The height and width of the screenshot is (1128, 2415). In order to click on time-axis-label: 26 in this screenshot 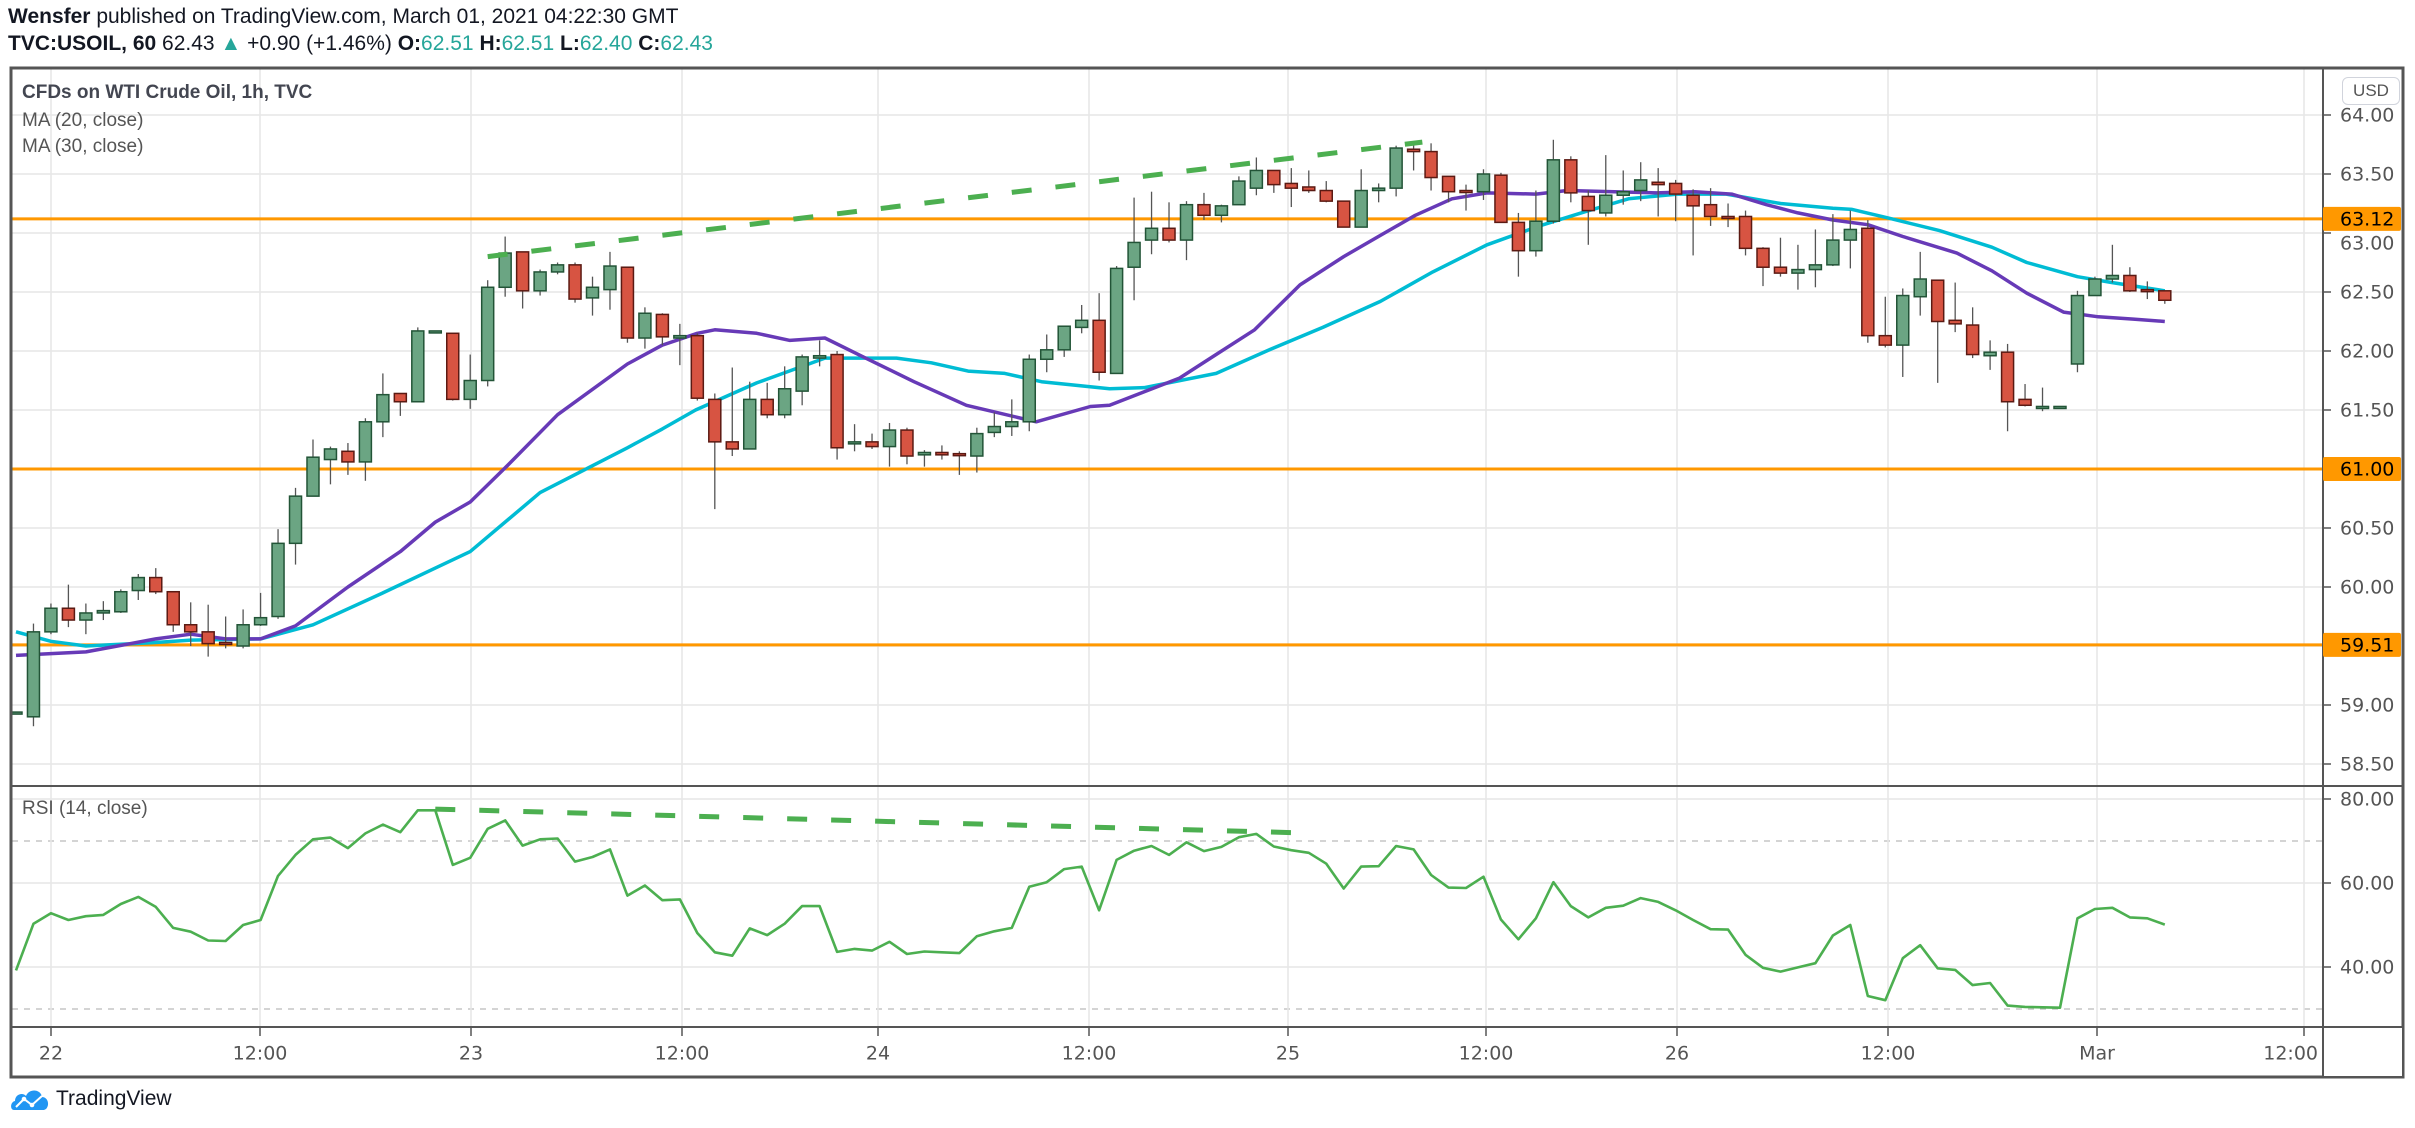, I will do `click(1677, 1054)`.